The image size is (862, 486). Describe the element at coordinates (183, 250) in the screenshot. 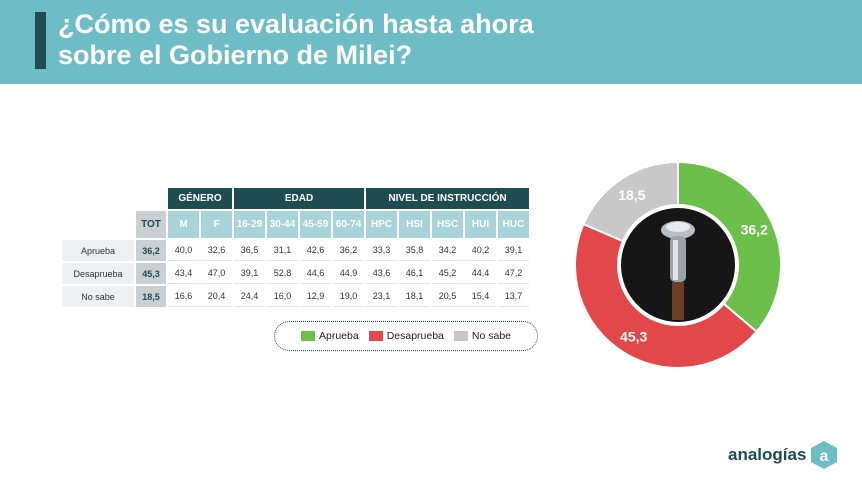

I see `table-cell: 40,0` at that location.